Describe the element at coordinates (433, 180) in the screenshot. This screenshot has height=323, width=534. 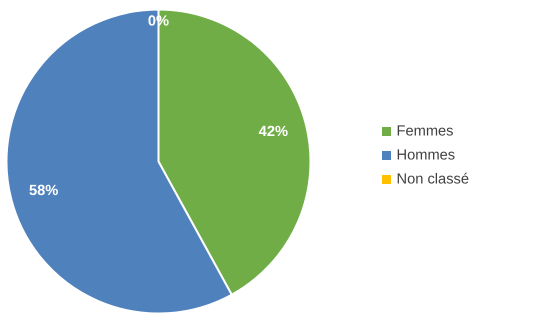
I see `legend-label: Non classé` at that location.